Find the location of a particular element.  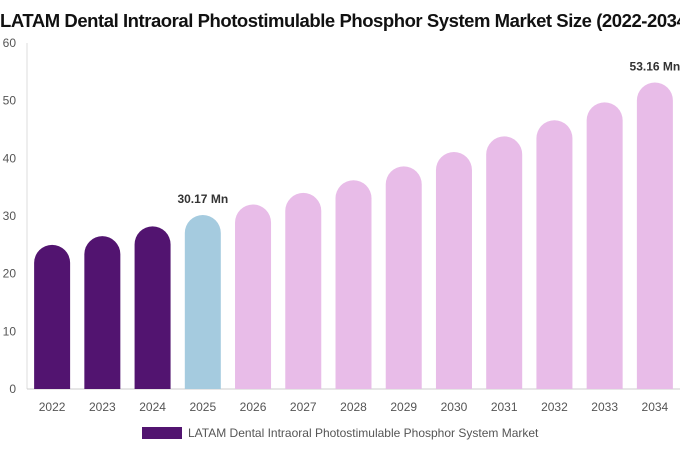

data-label-2025: 30.17 Mn is located at coordinates (202, 199).